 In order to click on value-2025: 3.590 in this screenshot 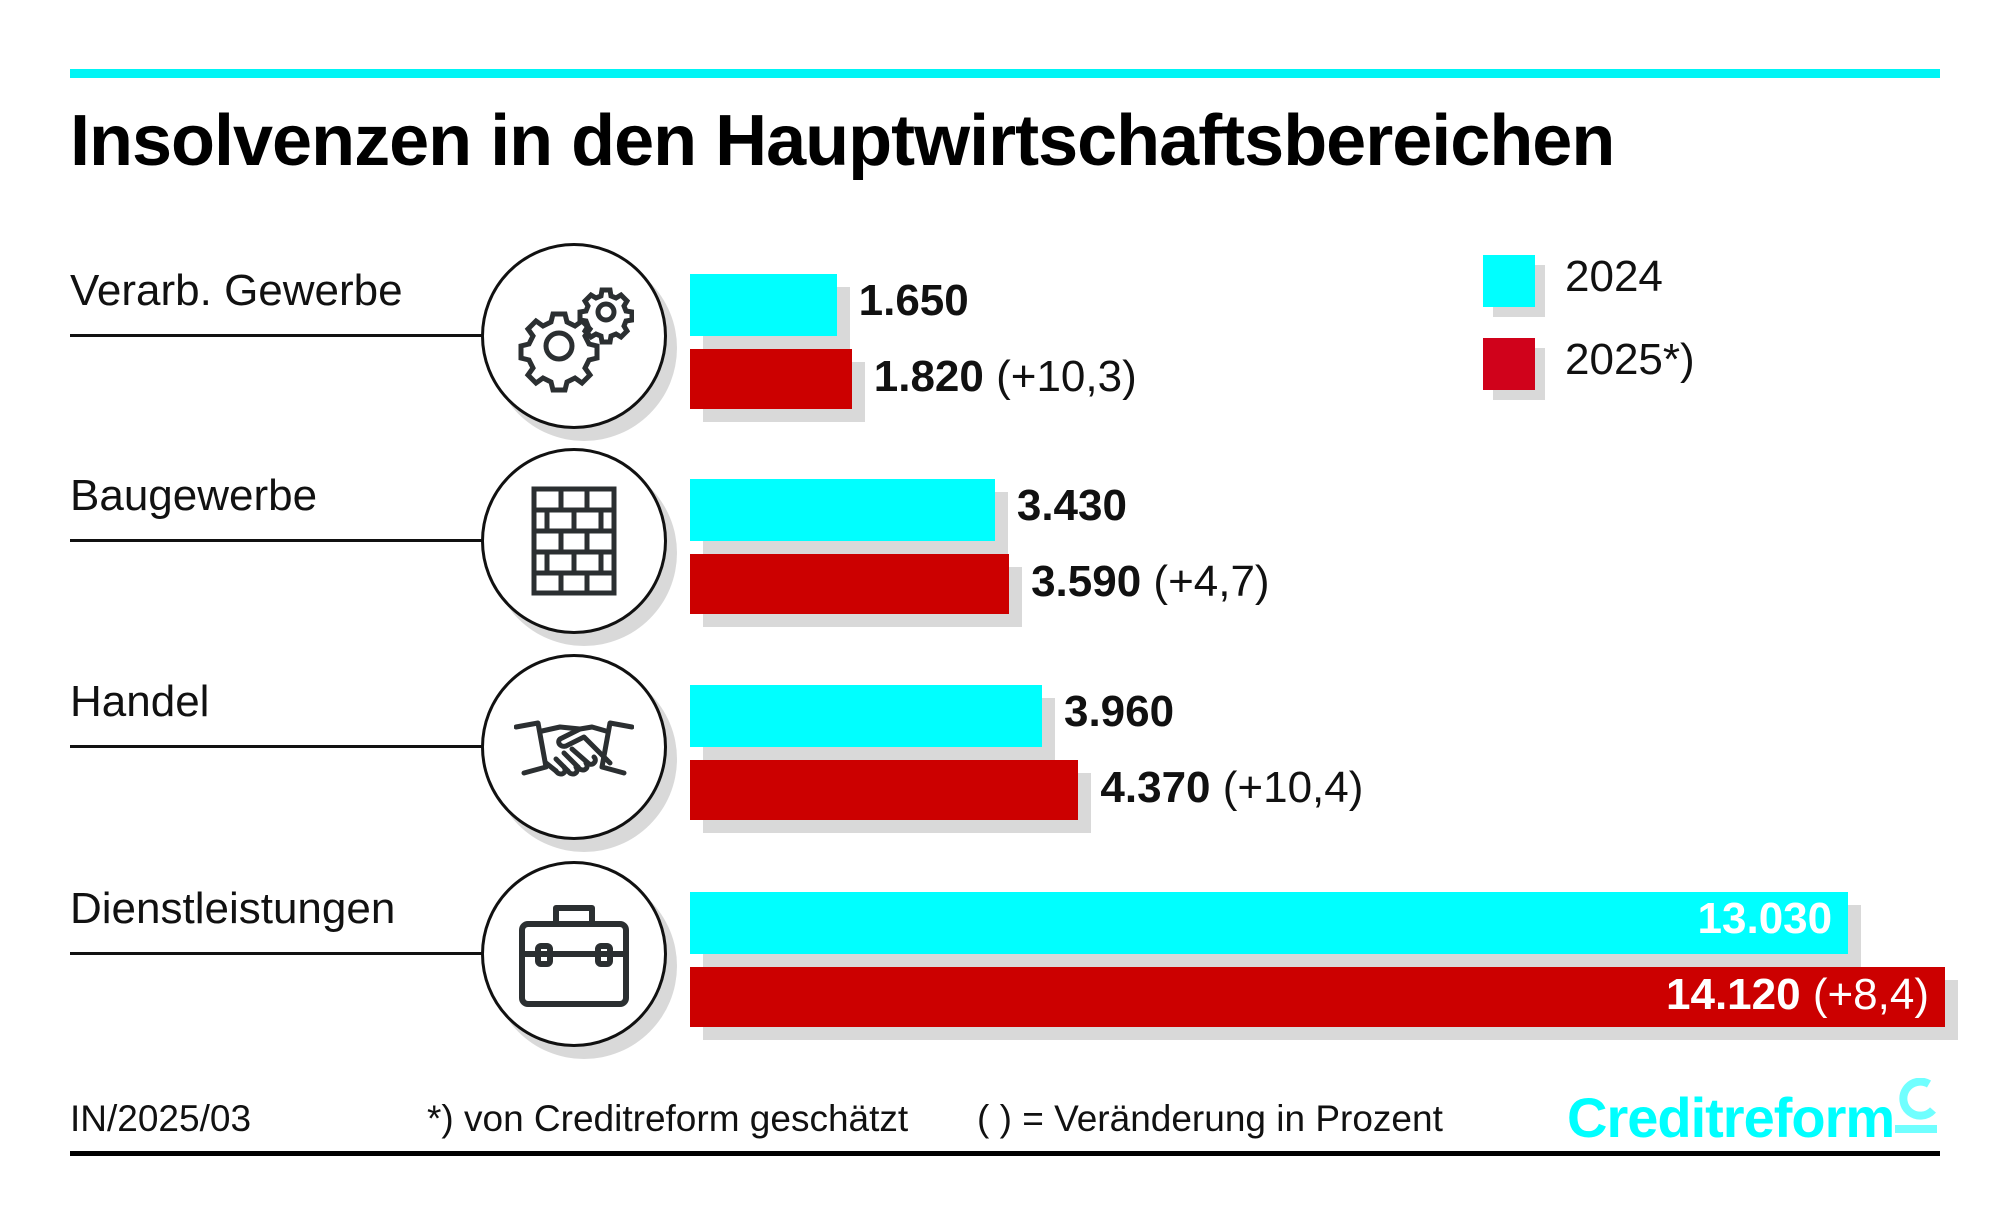, I will do `click(1086, 581)`.